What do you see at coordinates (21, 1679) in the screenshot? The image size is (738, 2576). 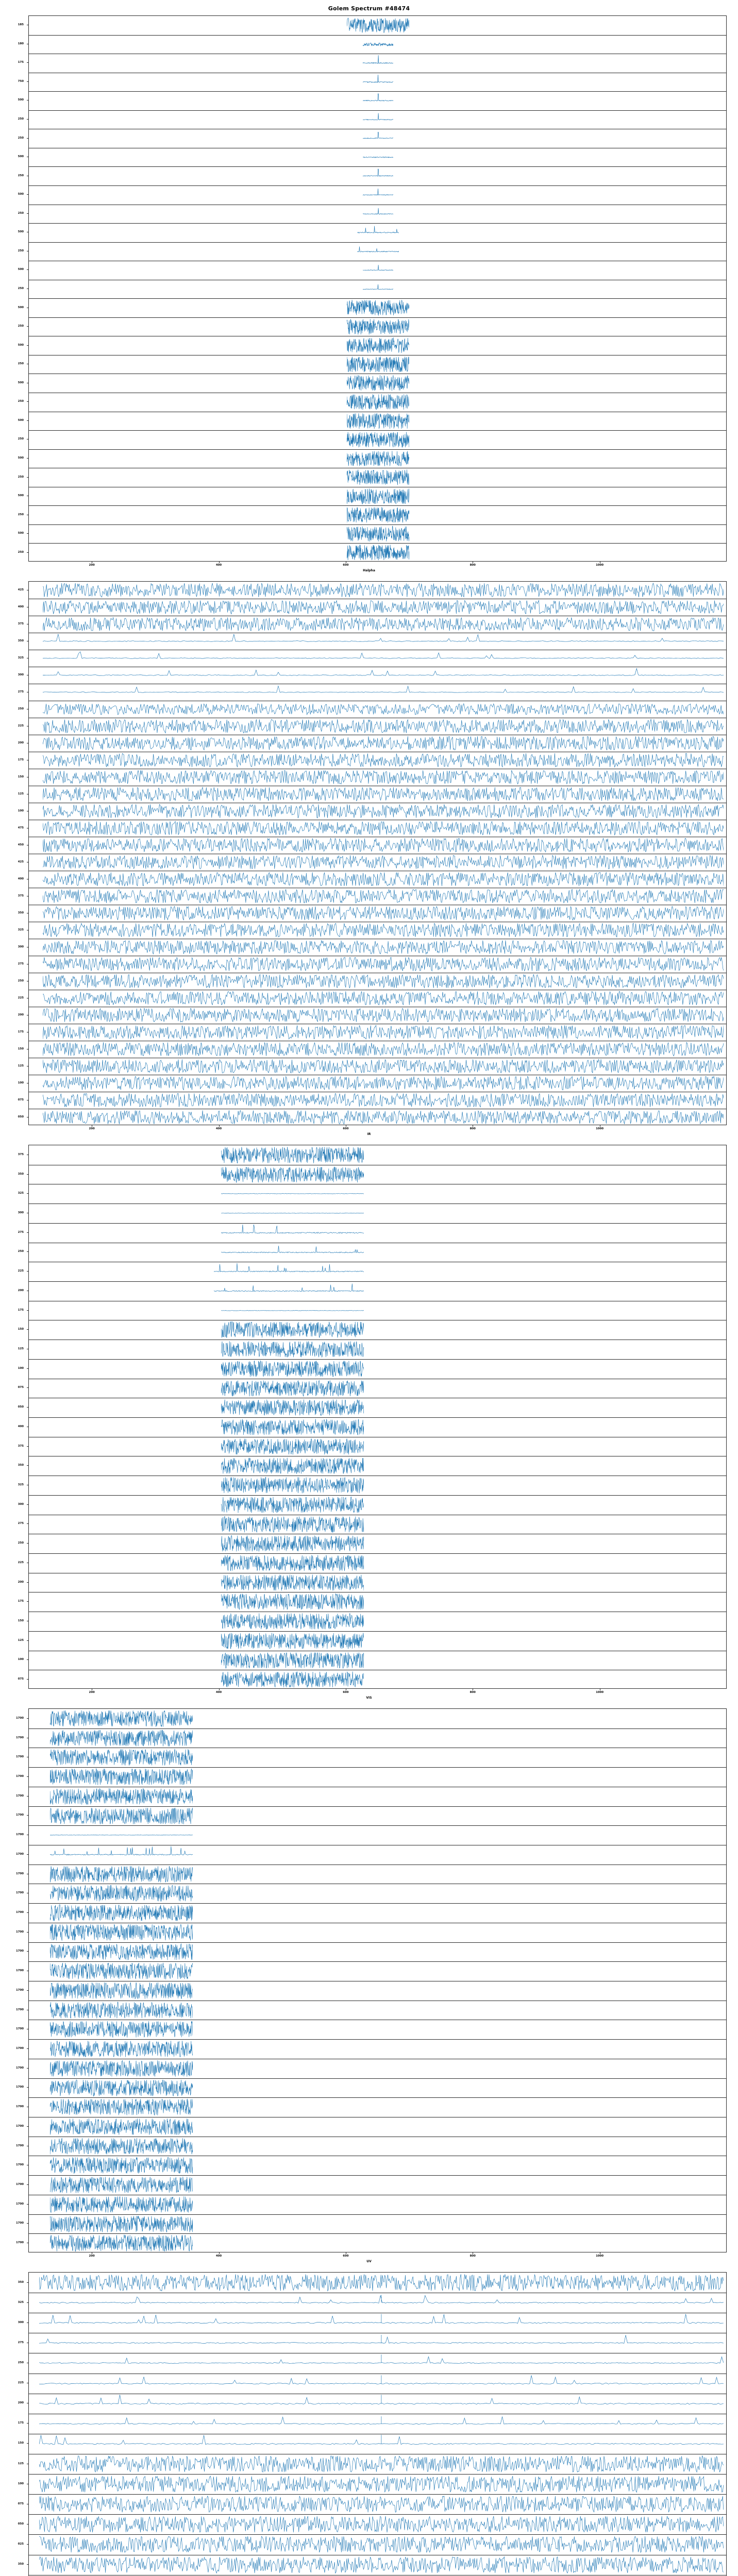 I see `y-tick-label: 075` at bounding box center [21, 1679].